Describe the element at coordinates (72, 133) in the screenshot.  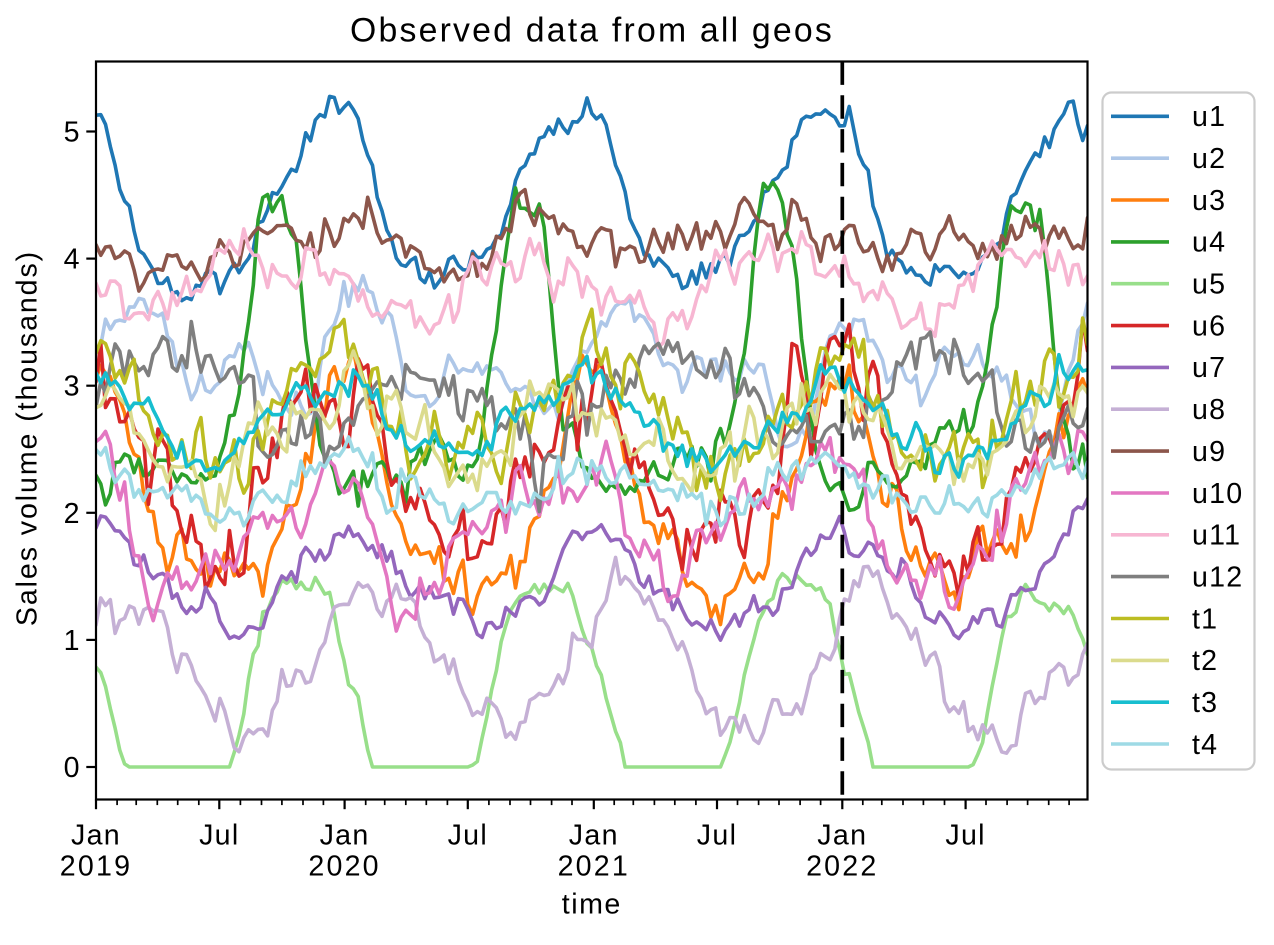
I see `svg-text: 5` at that location.